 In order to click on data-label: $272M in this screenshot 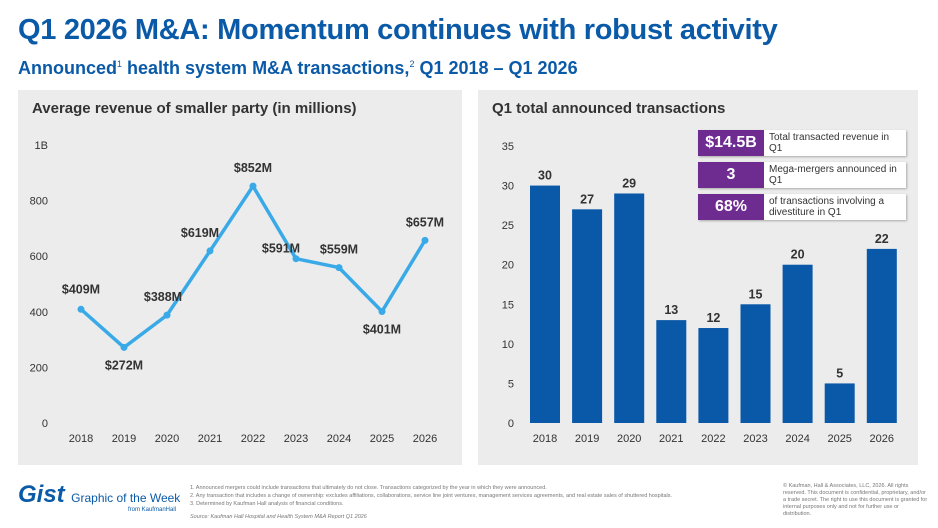, I will do `click(124, 365)`.